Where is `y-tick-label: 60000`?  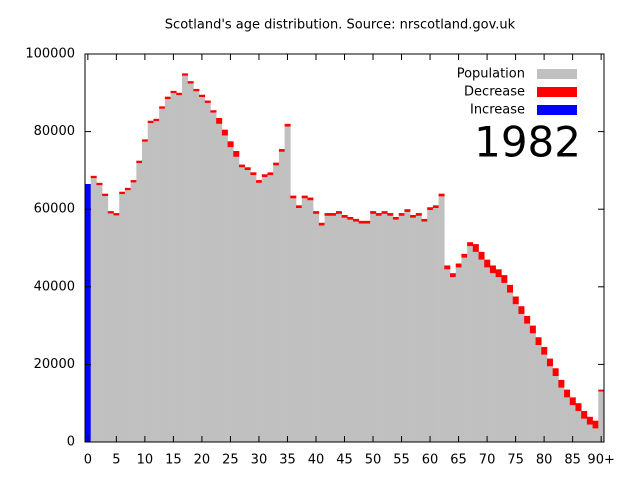 y-tick-label: 60000 is located at coordinates (54, 209).